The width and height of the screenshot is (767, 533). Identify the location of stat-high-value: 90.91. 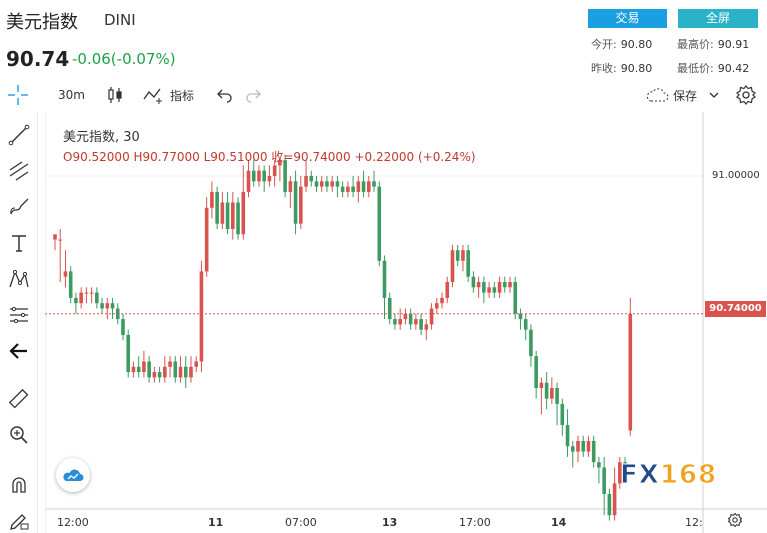
(733, 44).